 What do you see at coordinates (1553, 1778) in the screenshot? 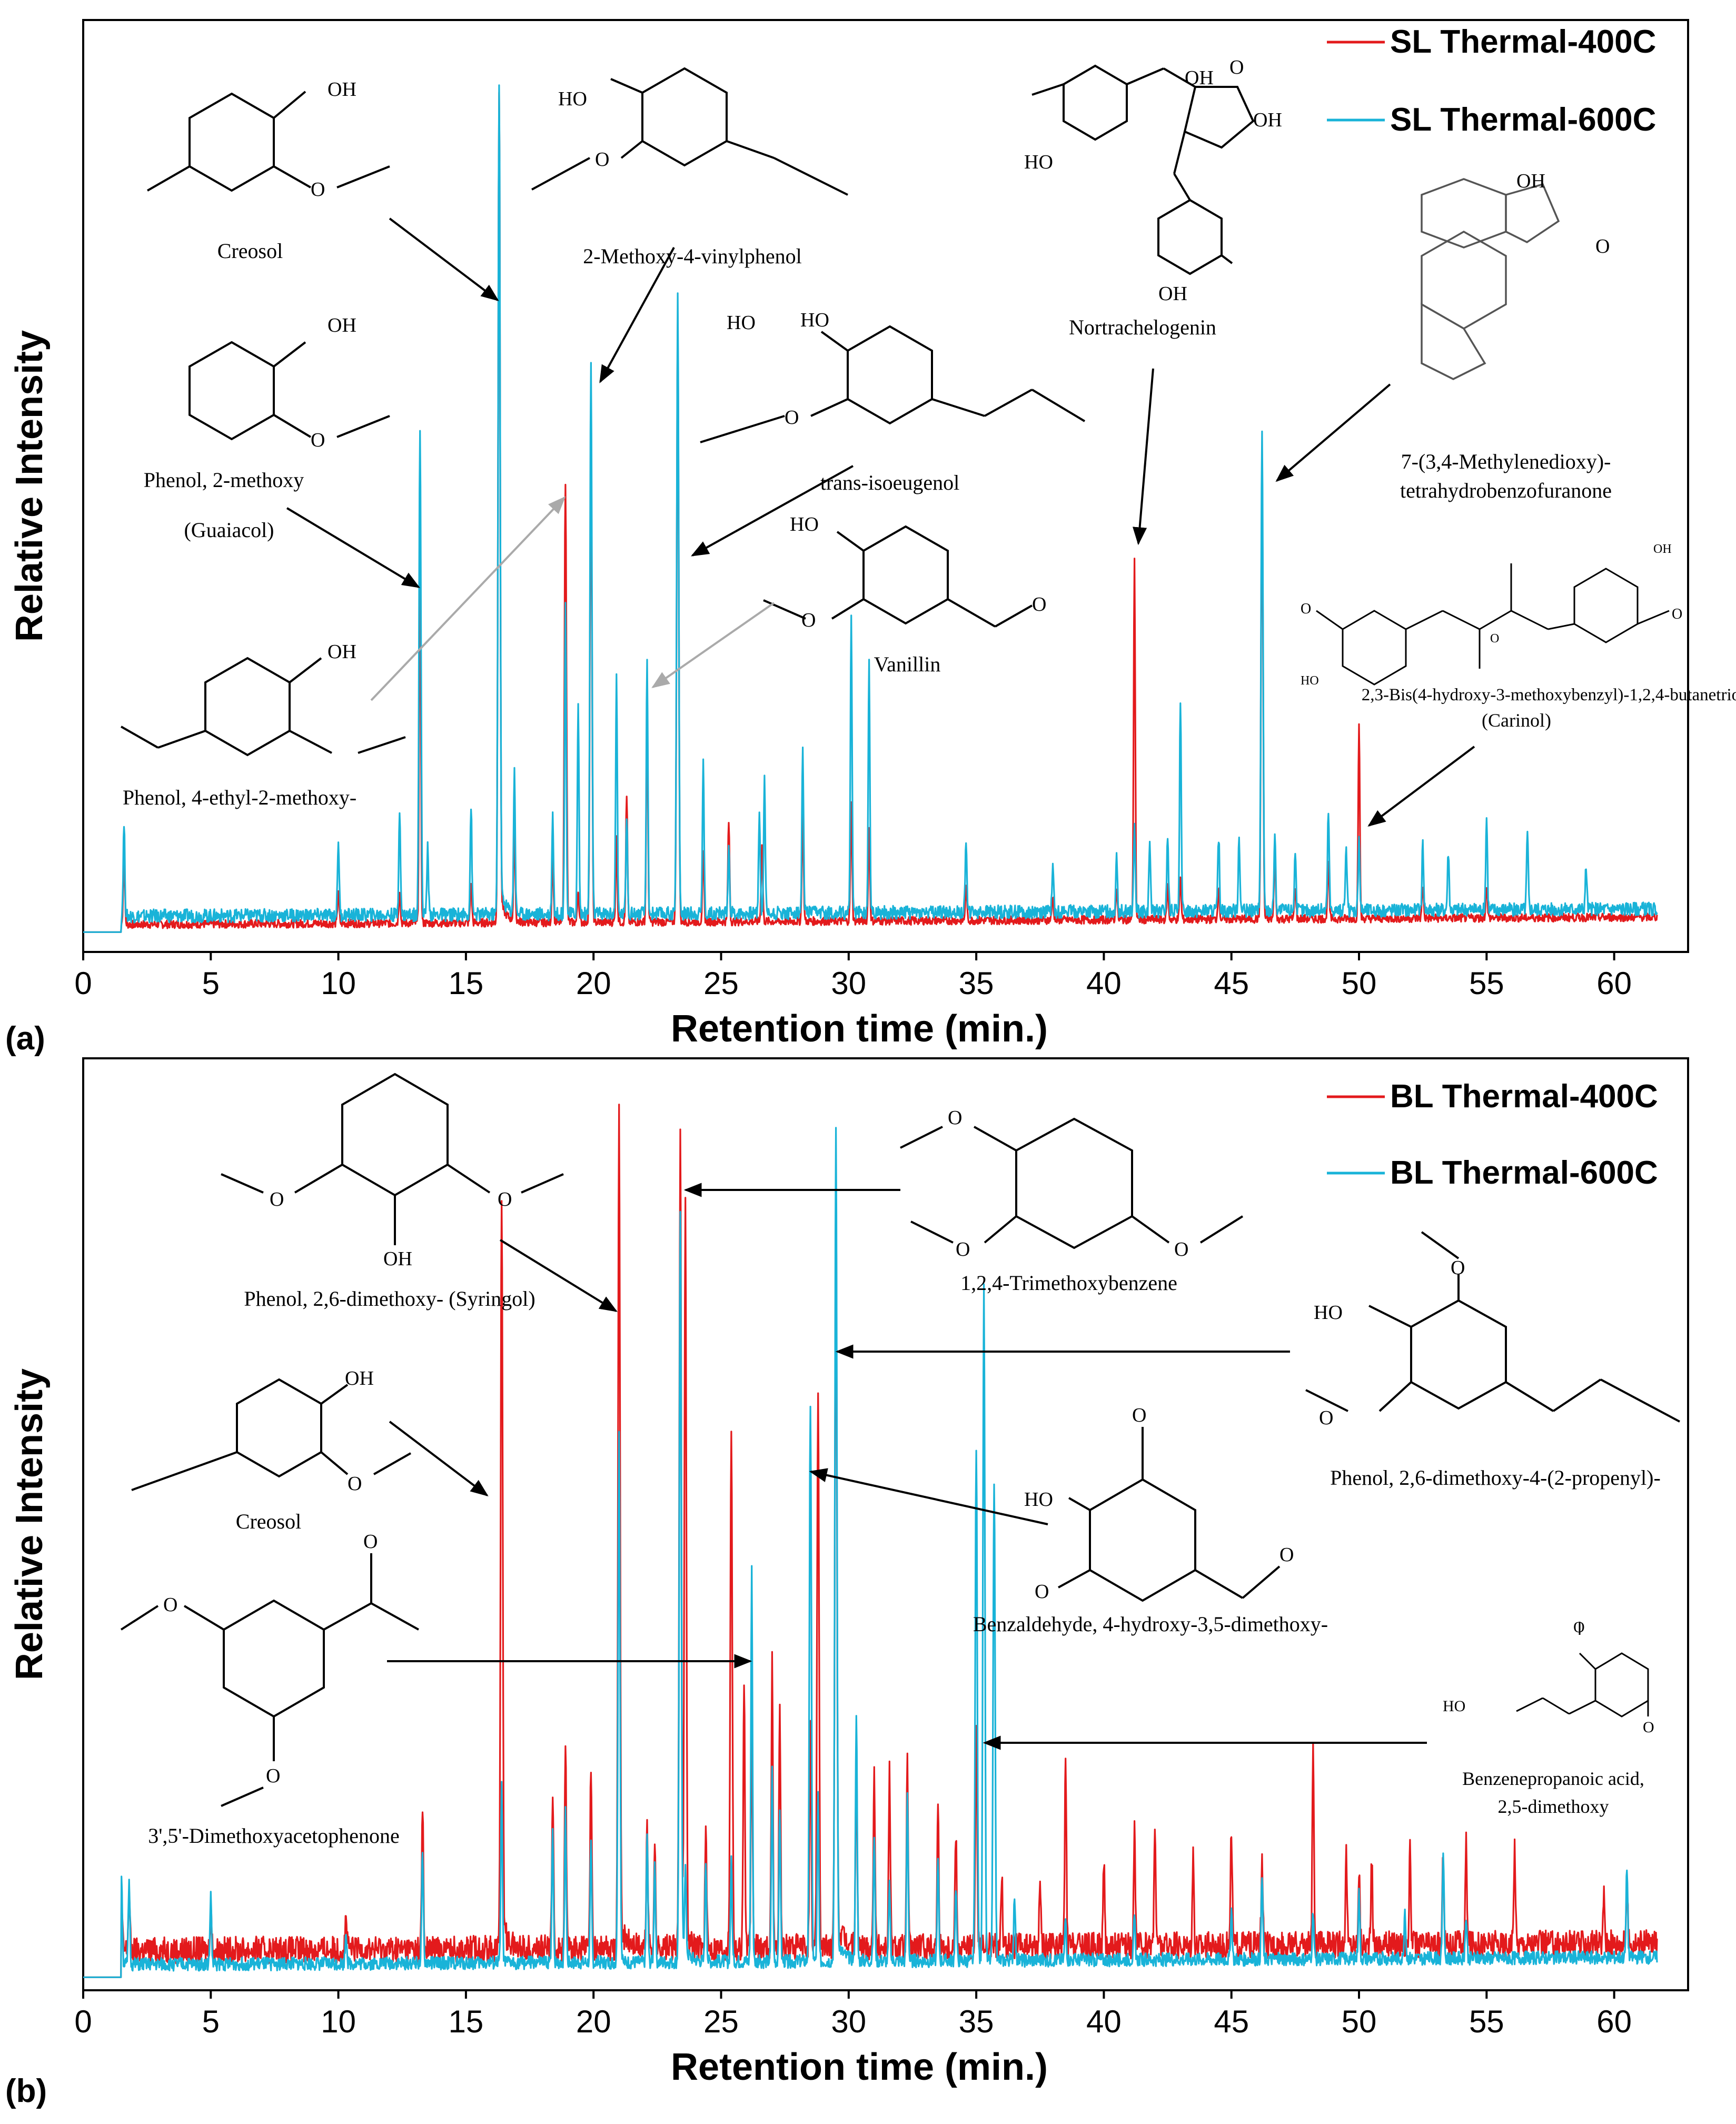
I see `annotation-benzenepropanoic-1-b: Benzenepropanoic acid,` at bounding box center [1553, 1778].